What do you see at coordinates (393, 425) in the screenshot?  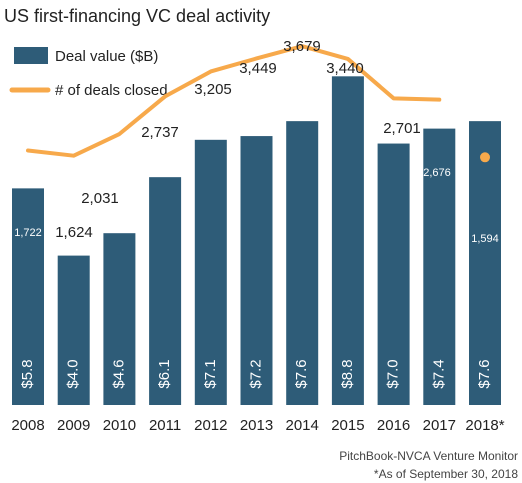 I see `x-tick-label: 2016` at bounding box center [393, 425].